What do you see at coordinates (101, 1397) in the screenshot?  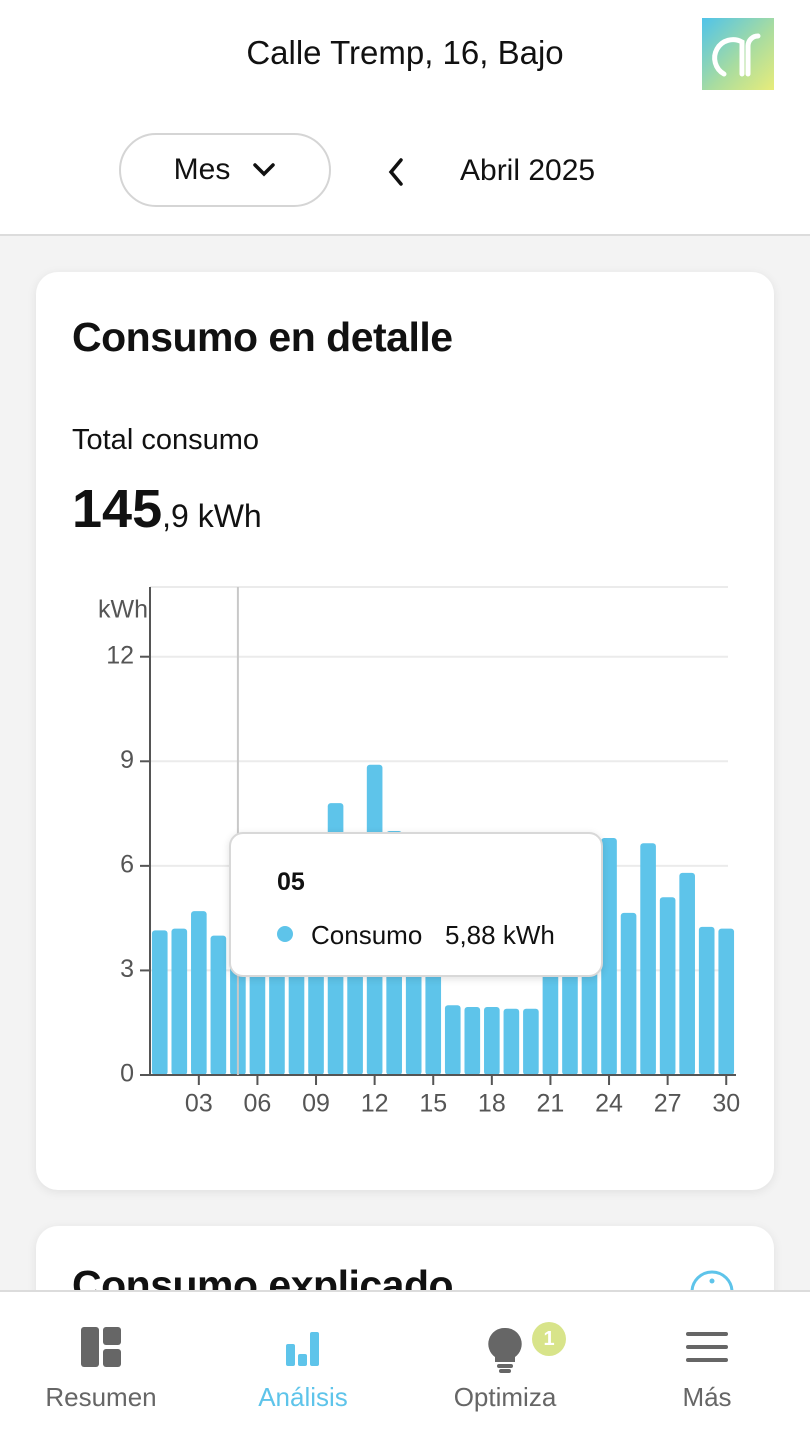 I see `nav-label: Resumen` at bounding box center [101, 1397].